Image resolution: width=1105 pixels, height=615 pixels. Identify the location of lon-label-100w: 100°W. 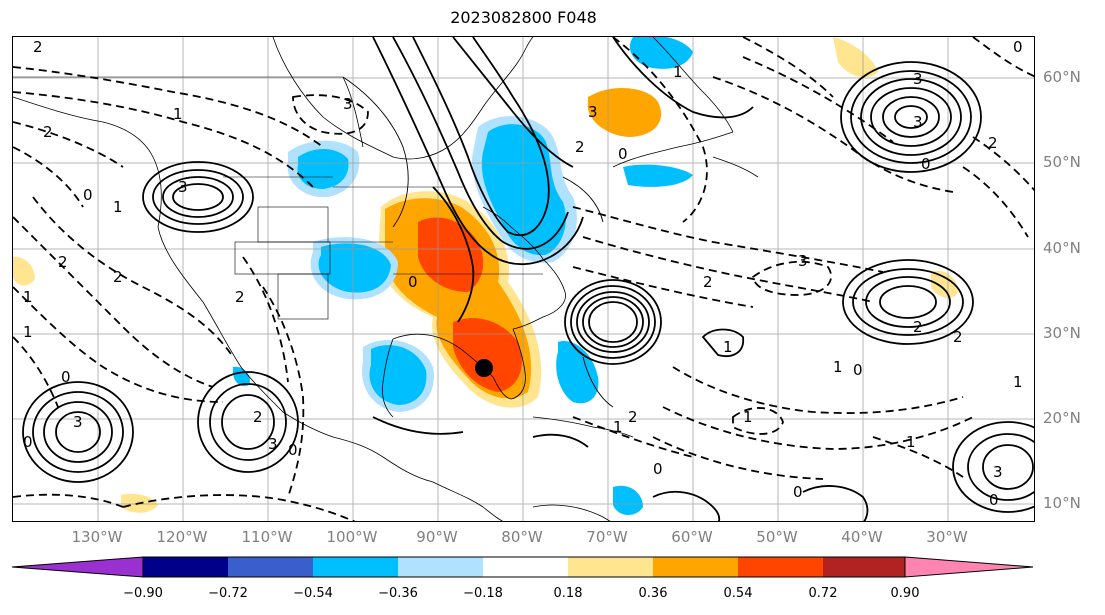
(352, 537).